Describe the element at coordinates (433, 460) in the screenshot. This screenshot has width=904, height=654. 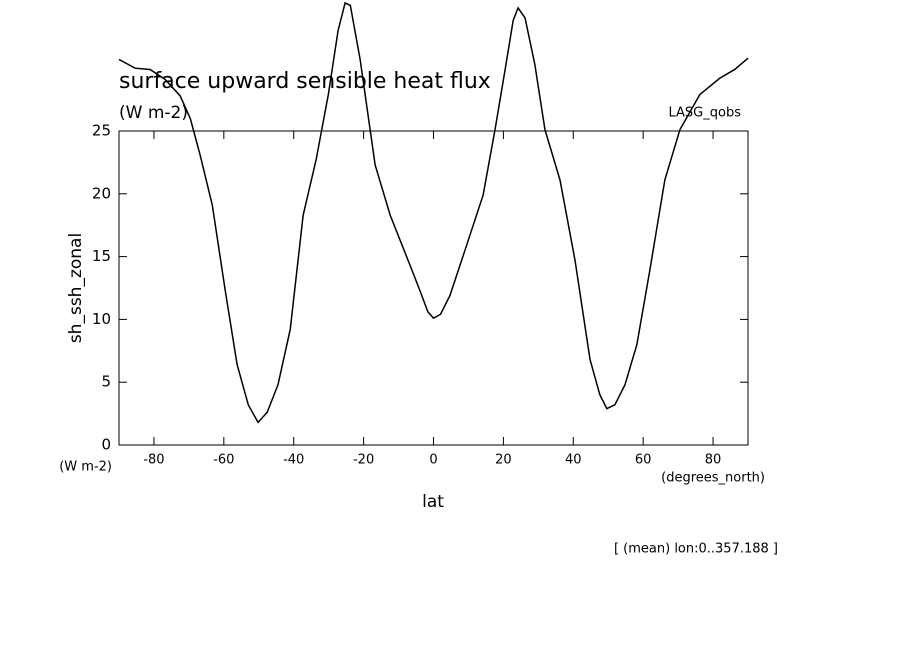
I see `x-tick-label: 0` at that location.